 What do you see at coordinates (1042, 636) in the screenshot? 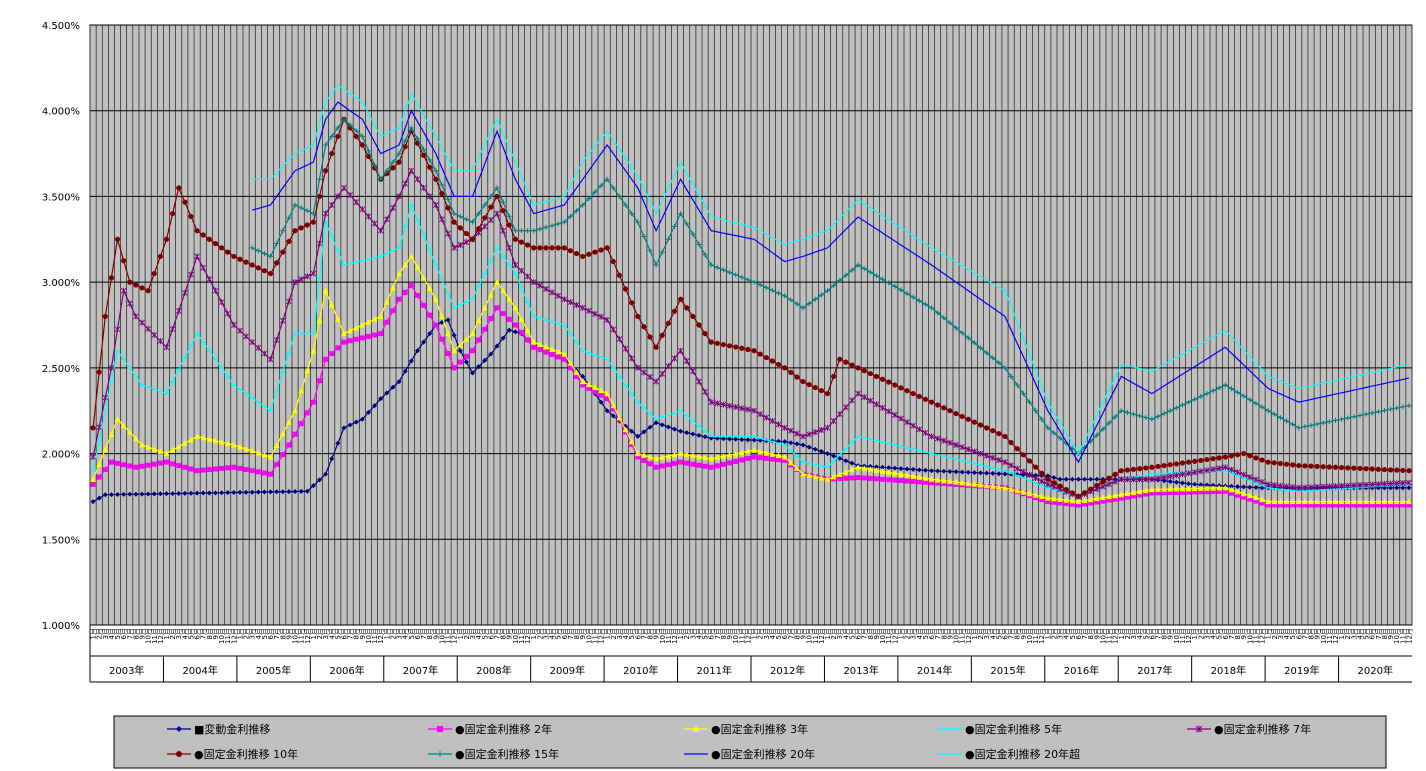
I see `month-tick-label: 12月` at bounding box center [1042, 636].